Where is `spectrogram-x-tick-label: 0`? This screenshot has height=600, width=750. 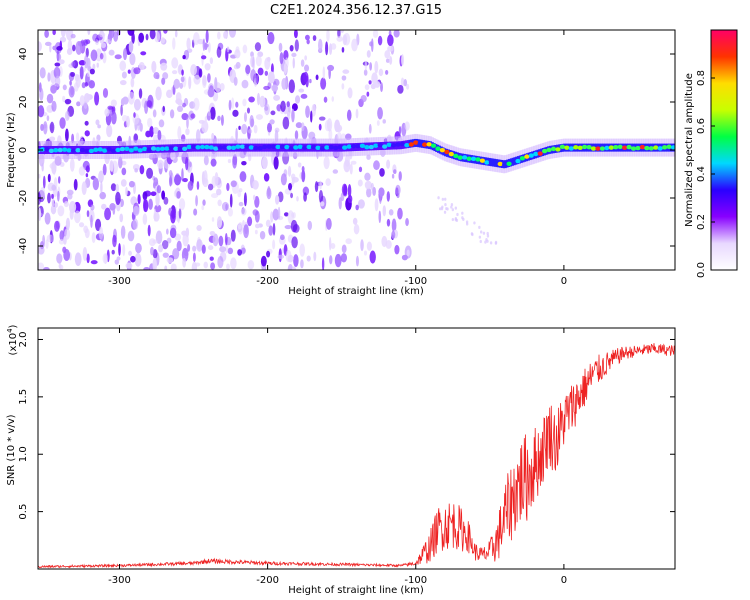 spectrogram-x-tick-label: 0 is located at coordinates (564, 281).